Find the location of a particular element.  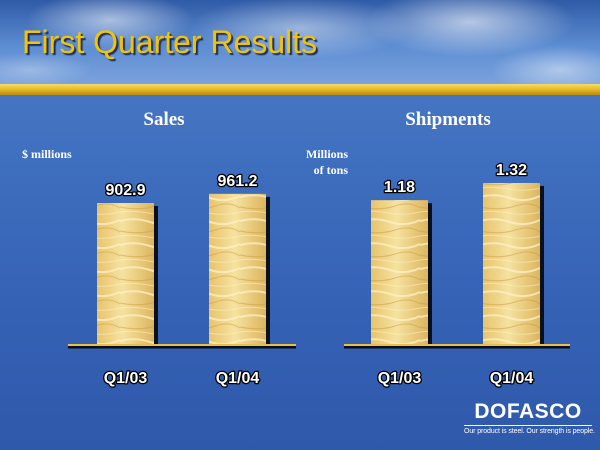

y-axis-label: $ millions is located at coordinates (47, 154).